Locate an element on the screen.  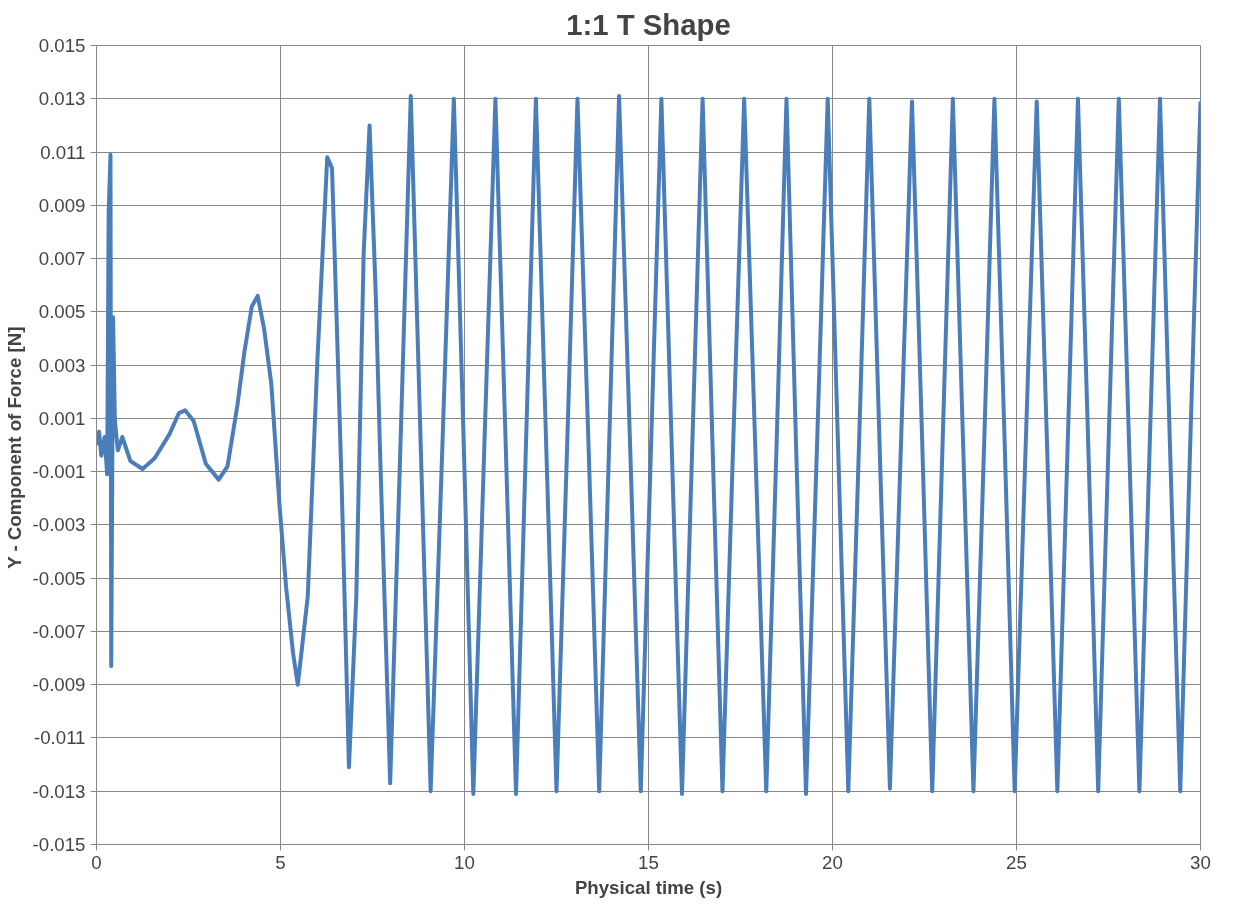
y-tick-label: -0.013 is located at coordinates (59, 791).